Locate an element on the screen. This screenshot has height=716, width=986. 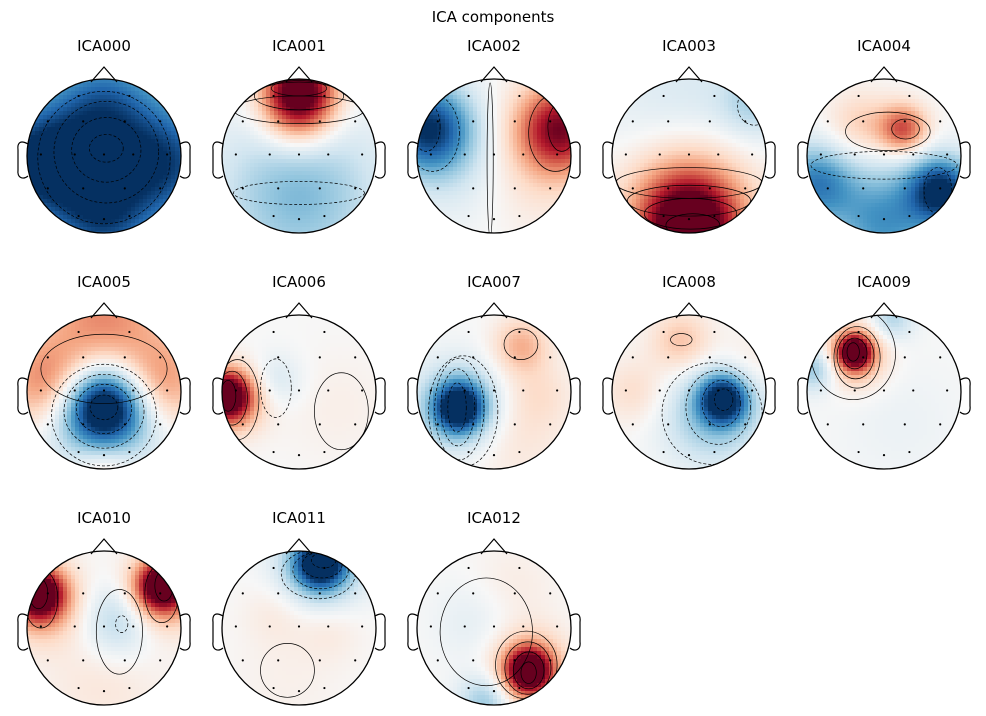
topomap-ica007: ICA007 is located at coordinates (494, 371).